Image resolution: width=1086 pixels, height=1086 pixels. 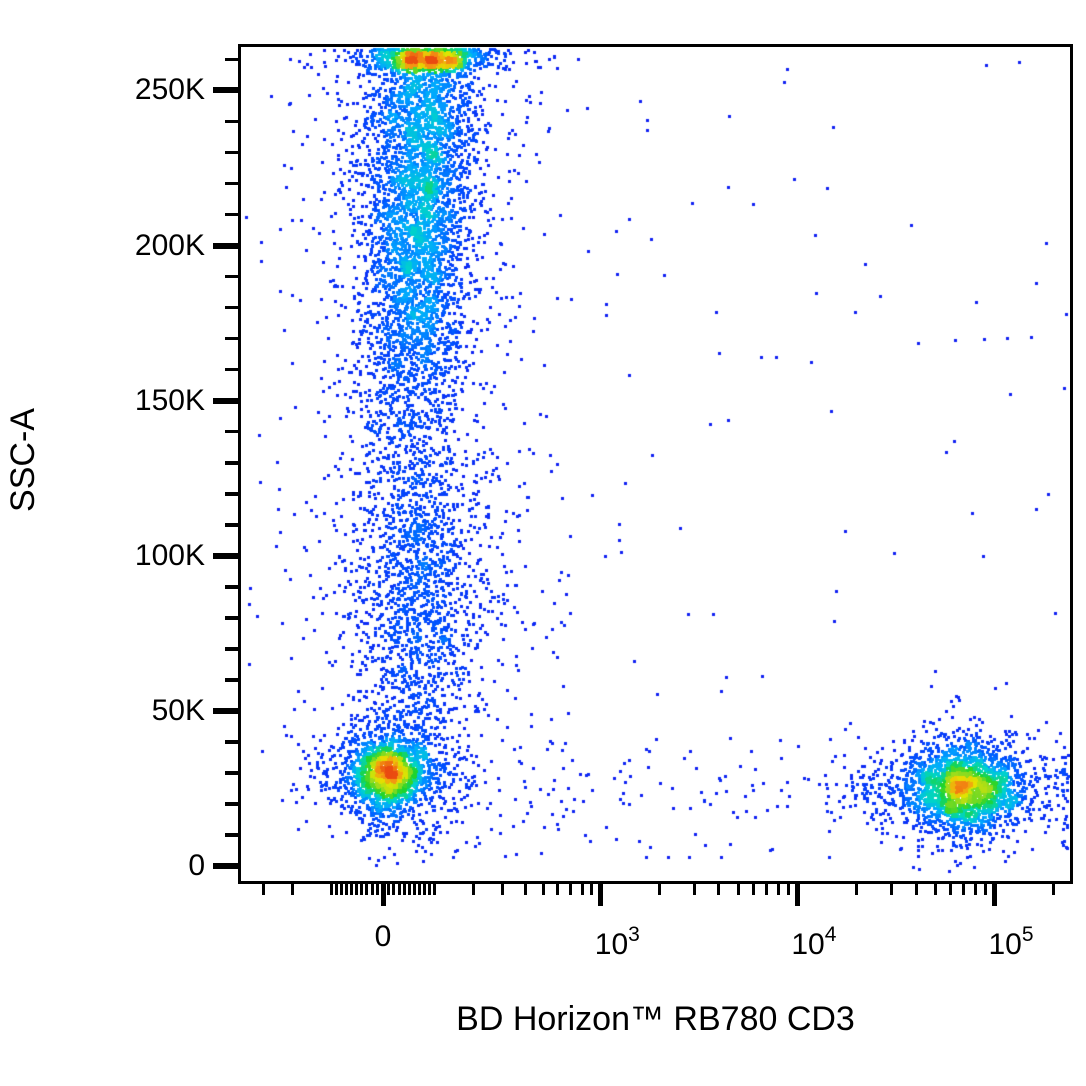 What do you see at coordinates (23, 460) in the screenshot?
I see `y-axis-title: SSC-A` at bounding box center [23, 460].